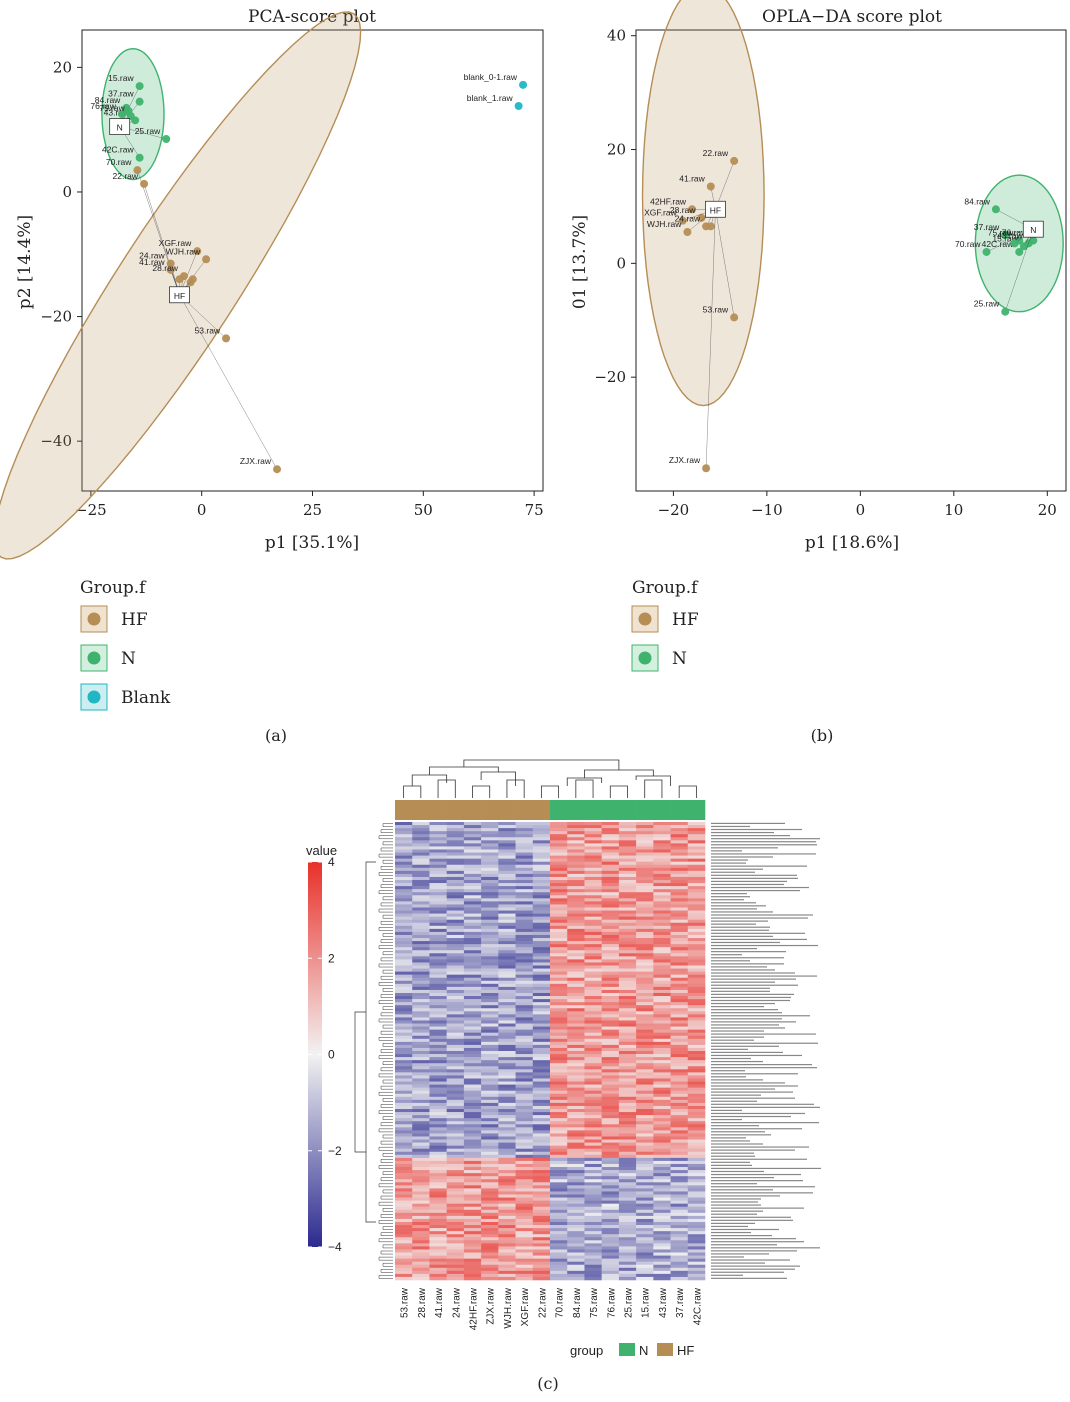 Image resolution: width=1070 pixels, height=1402 pixels. I want to click on row-dendrogram-link, so click(386, 1087).